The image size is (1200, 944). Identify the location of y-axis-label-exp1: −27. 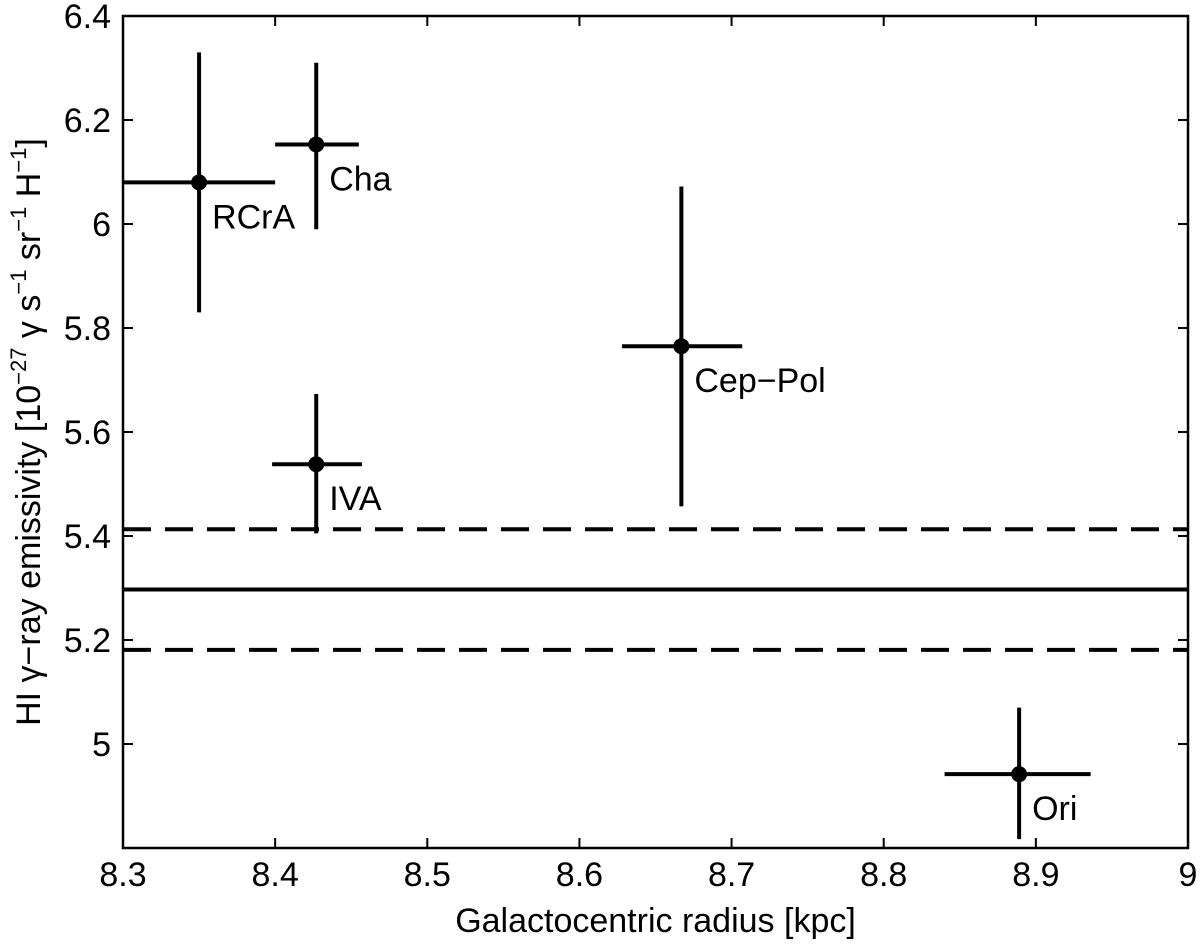
(18, 366).